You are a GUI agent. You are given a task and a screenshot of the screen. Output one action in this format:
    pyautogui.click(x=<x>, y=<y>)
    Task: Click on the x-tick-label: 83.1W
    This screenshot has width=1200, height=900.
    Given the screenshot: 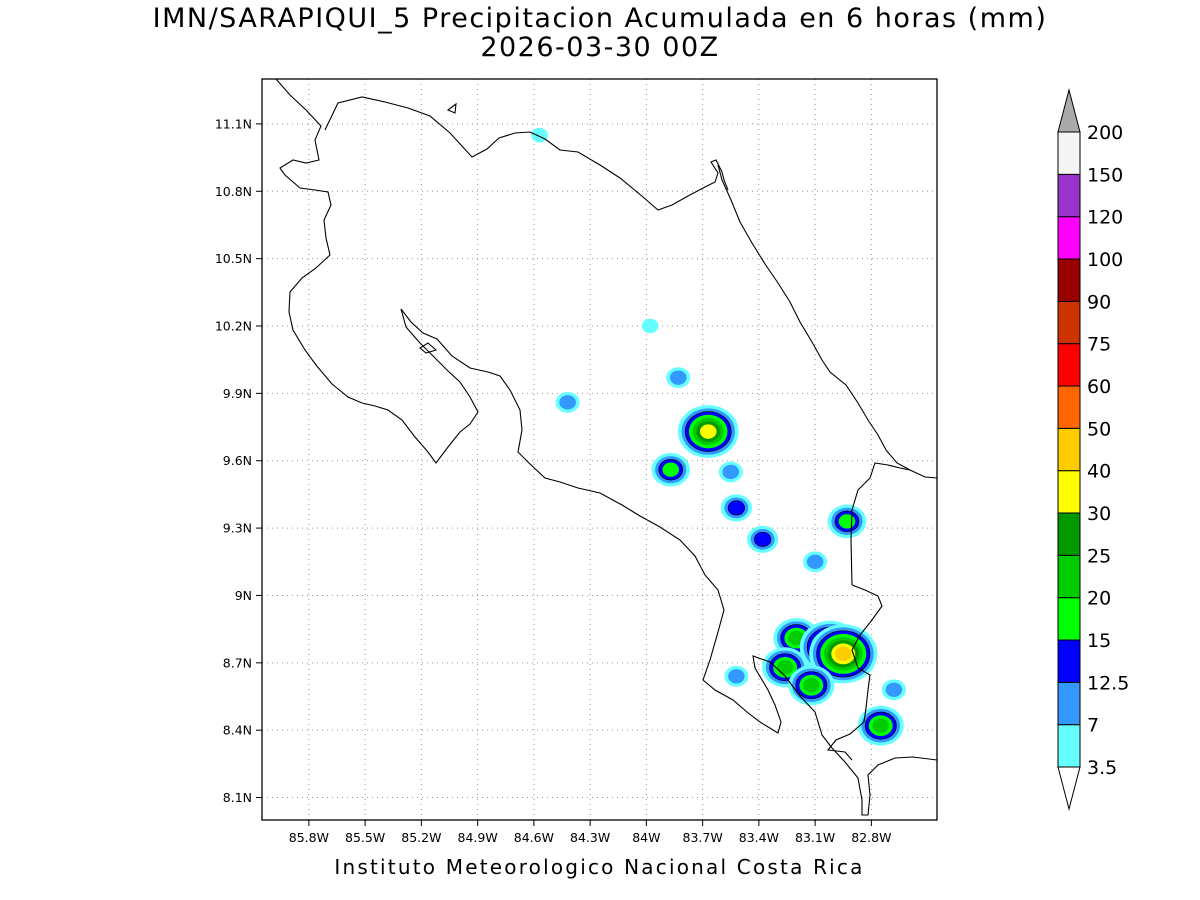 What is the action you would take?
    pyautogui.click(x=815, y=837)
    